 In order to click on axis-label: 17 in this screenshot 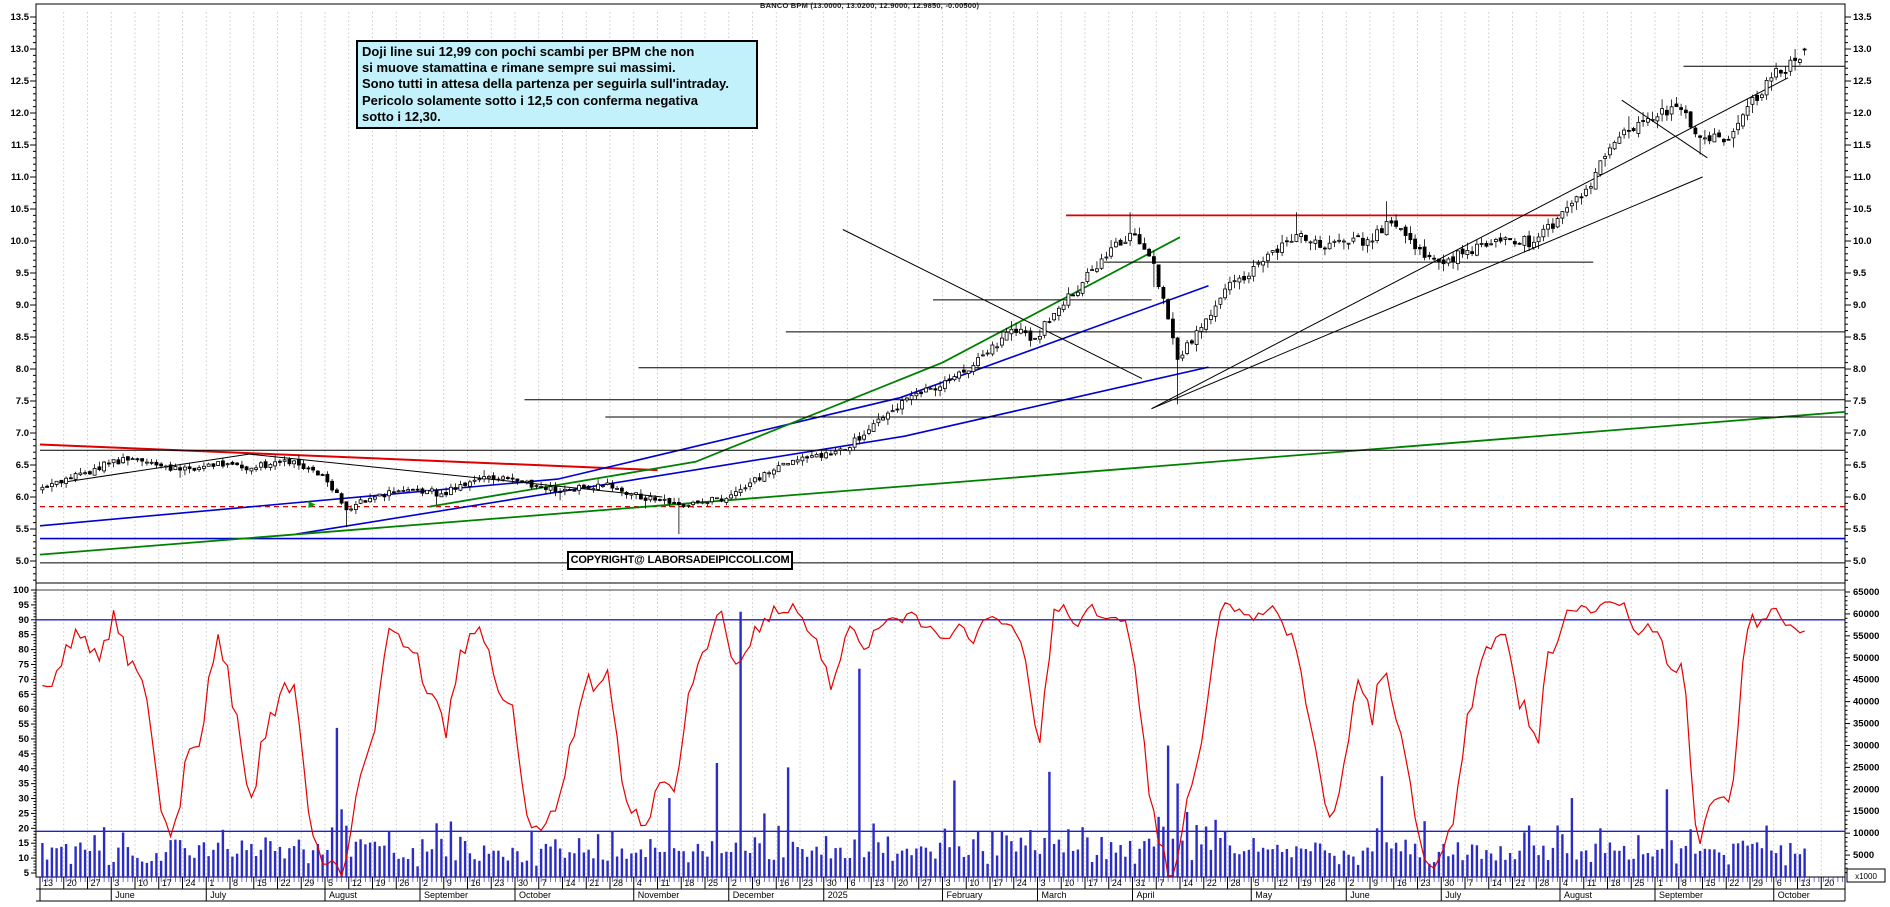, I will do `click(1093, 883)`.